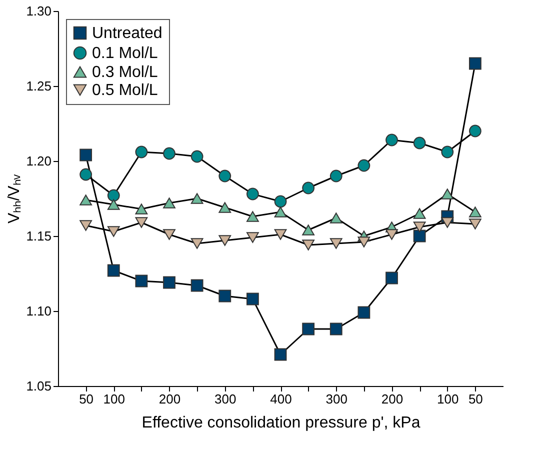 The image size is (552, 459). Describe the element at coordinates (281, 423) in the screenshot. I see `x-axis-title: Effective consolidation pressure p', kPa` at that location.